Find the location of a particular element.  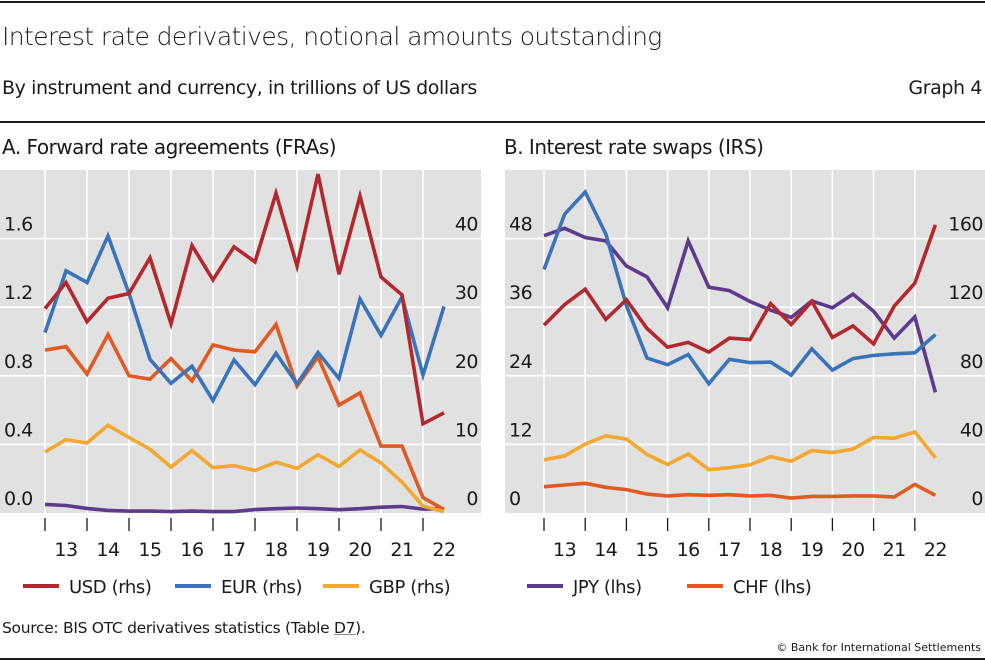

panel-a-ytick-left-label: 0.0 is located at coordinates (18, 499).